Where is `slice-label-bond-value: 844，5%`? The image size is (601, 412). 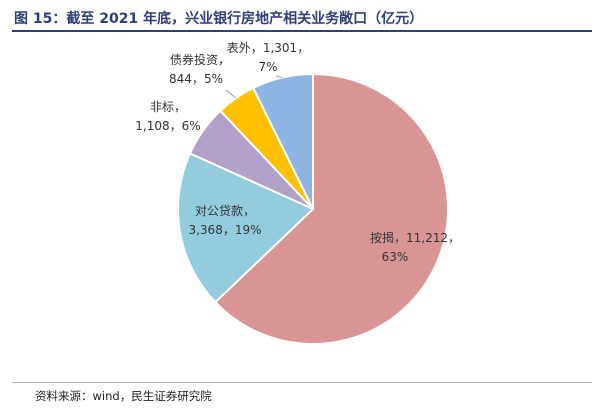 slice-label-bond-value: 844，5% is located at coordinates (196, 79).